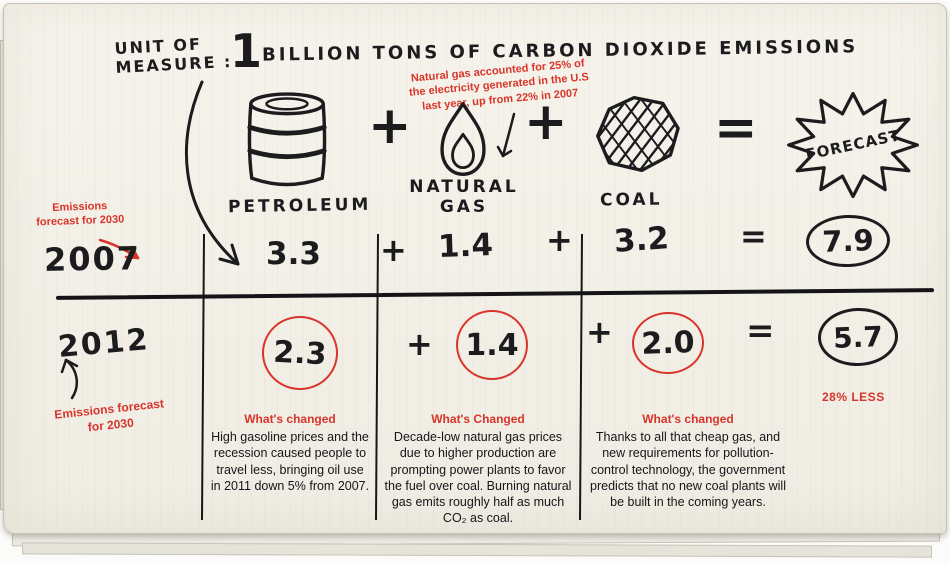 The image size is (950, 564). Describe the element at coordinates (464, 206) in the screenshot. I see `natural-gas-label-line2: GAS` at that location.